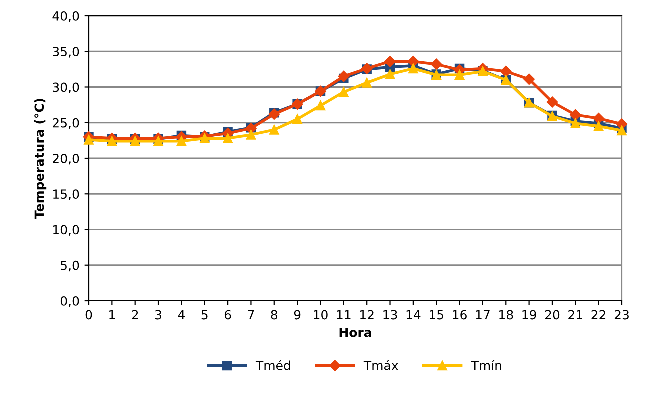 Image resolution: width=655 pixels, height=394 pixels. What do you see at coordinates (89, 315) in the screenshot?
I see `x-tick-label: 0` at bounding box center [89, 315].